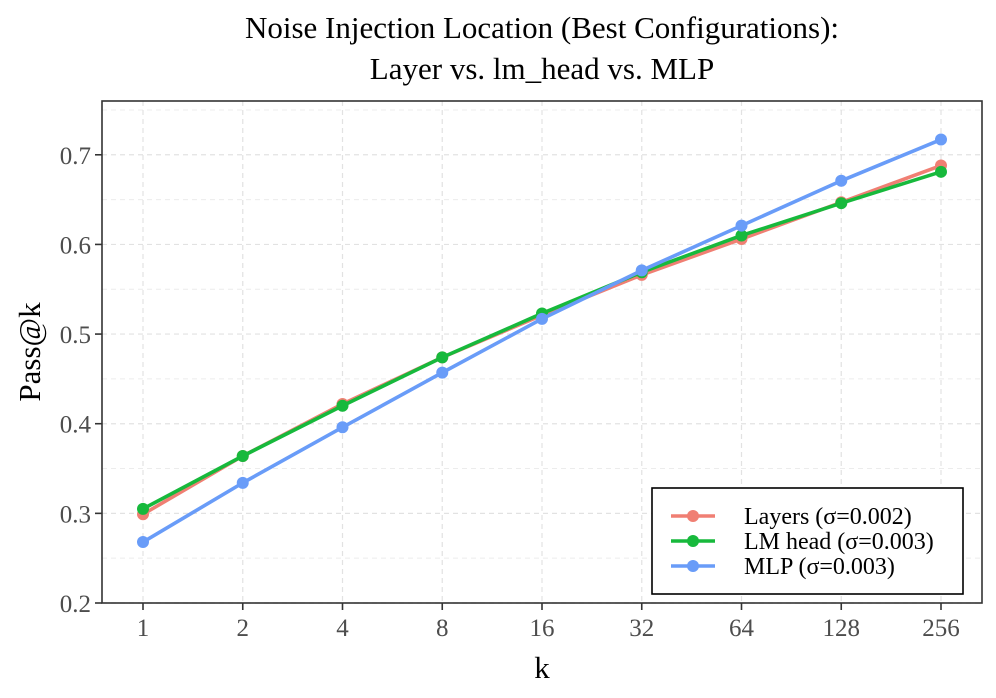 The image size is (996, 698). What do you see at coordinates (819, 567) in the screenshot?
I see `legend-label-3: MLP (σ=0.003)` at bounding box center [819, 567].